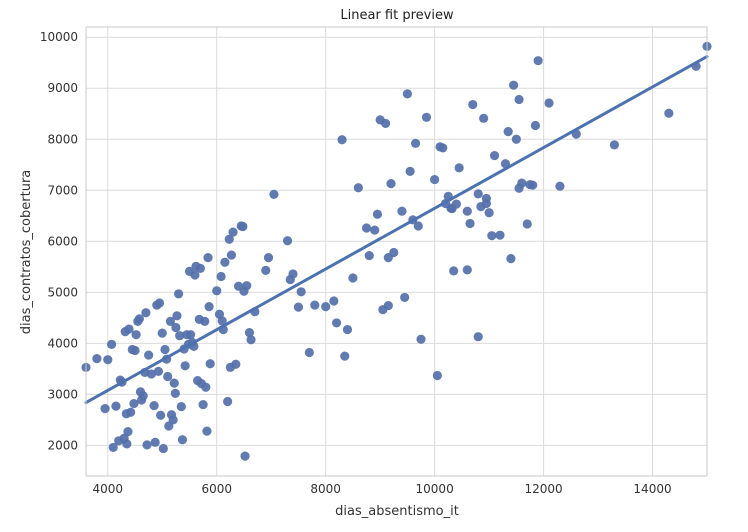  Describe the element at coordinates (397, 15) in the screenshot. I see `chart-title: Linear fit preview` at that location.